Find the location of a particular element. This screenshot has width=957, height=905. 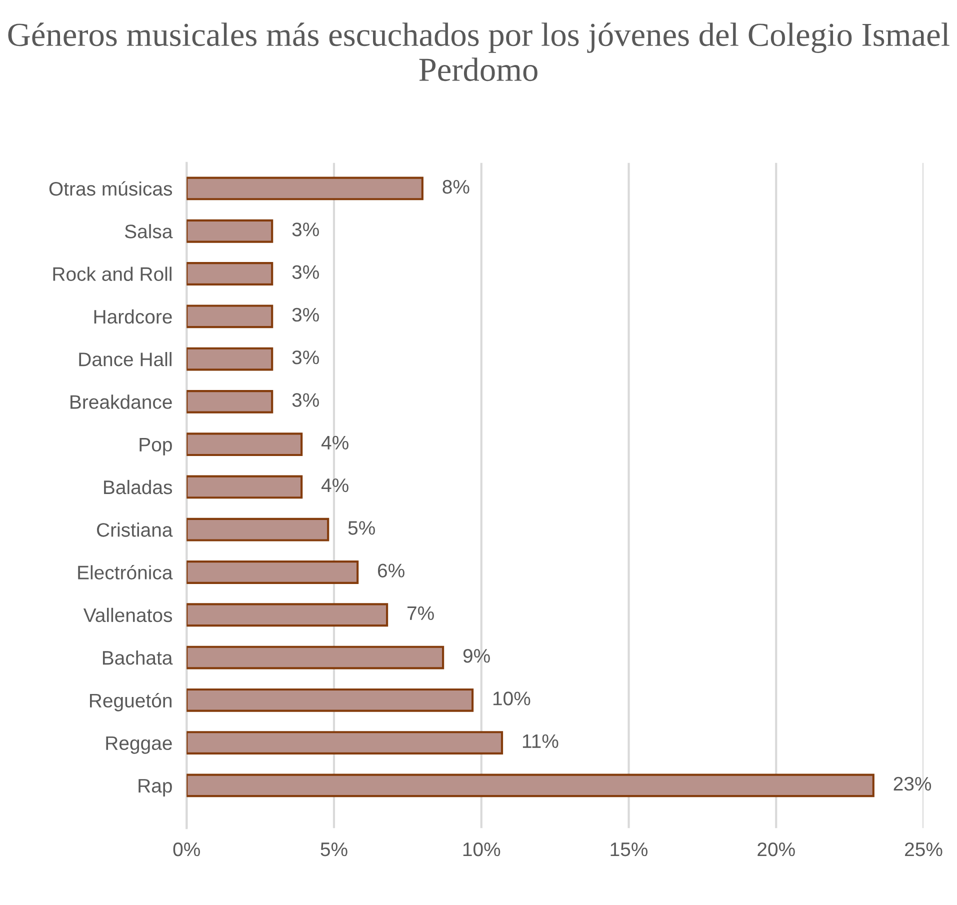

y-tick-label: Otras músicas is located at coordinates (110, 188).